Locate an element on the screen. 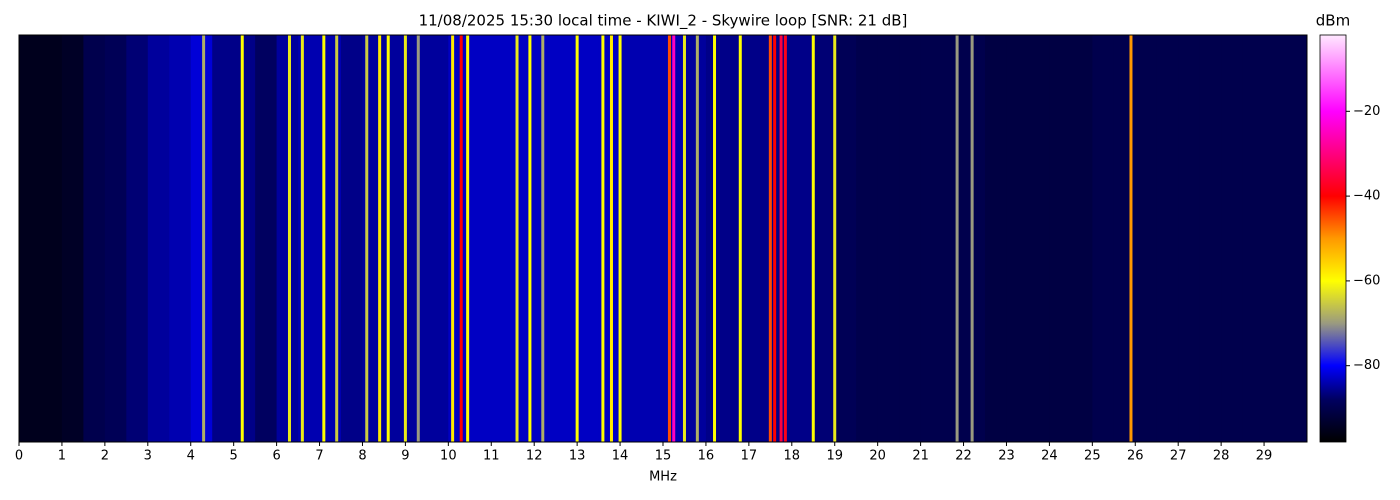  x-tick-label: 6 is located at coordinates (276, 456).